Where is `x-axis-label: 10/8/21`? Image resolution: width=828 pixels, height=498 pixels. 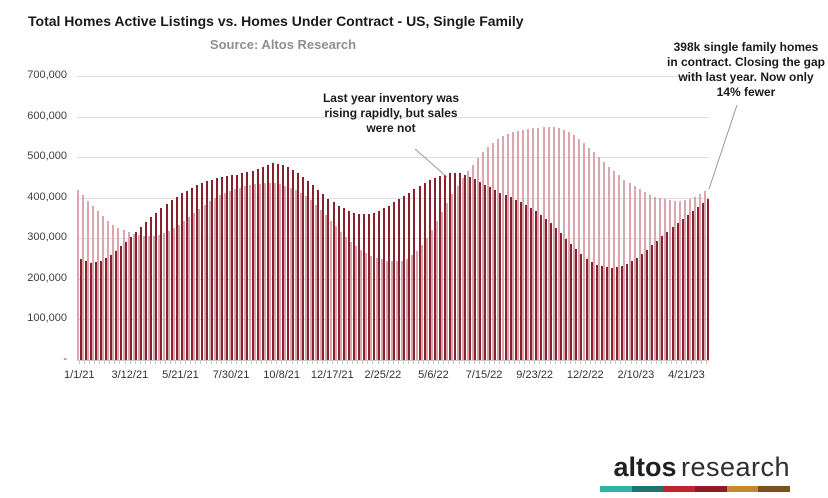
x-axis-label: 10/8/21 is located at coordinates (281, 375).